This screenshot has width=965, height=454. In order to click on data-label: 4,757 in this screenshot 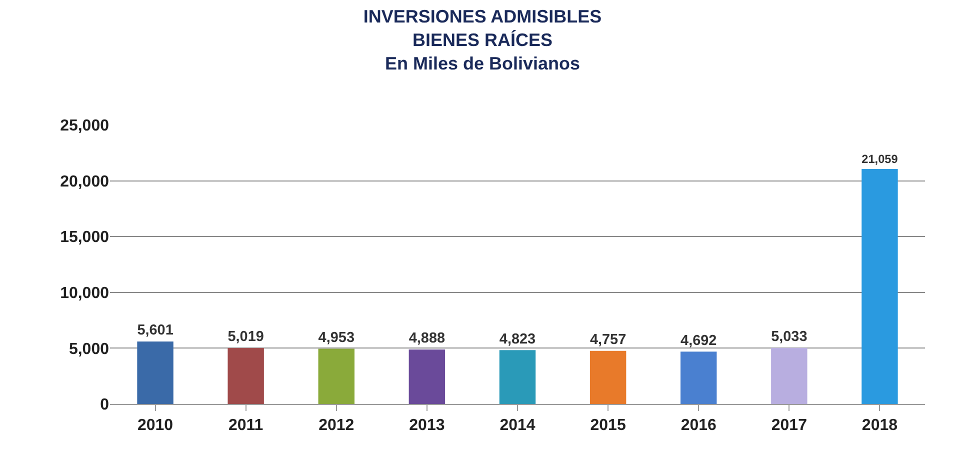, I will do `click(608, 340)`.